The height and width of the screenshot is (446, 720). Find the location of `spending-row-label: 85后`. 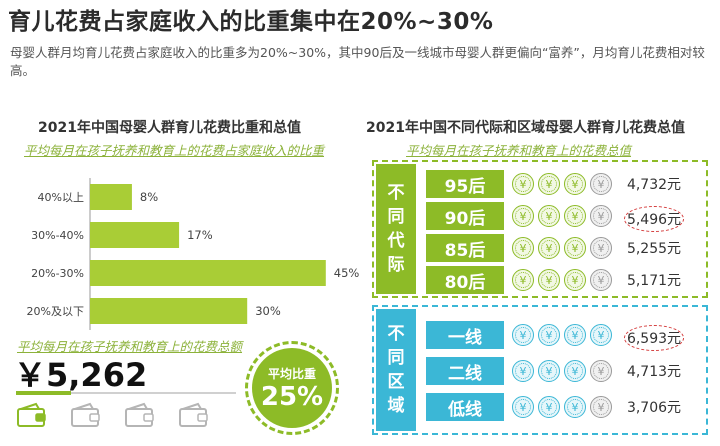

spending-row-label: 85后 is located at coordinates (465, 248).